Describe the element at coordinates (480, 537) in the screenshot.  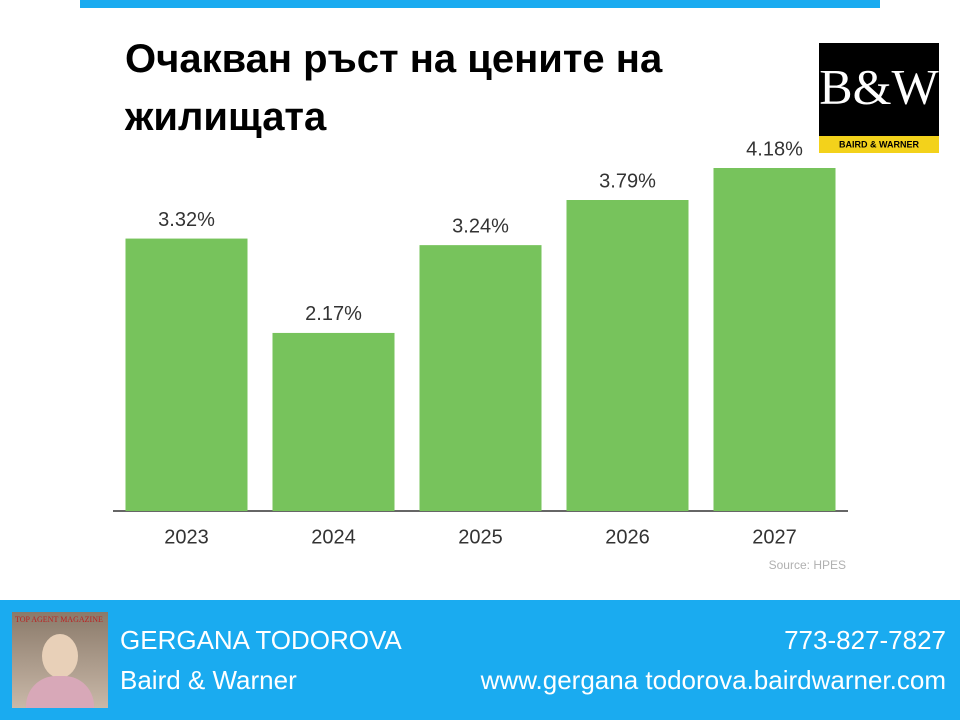
I see `x-tick-label: 2025` at that location.